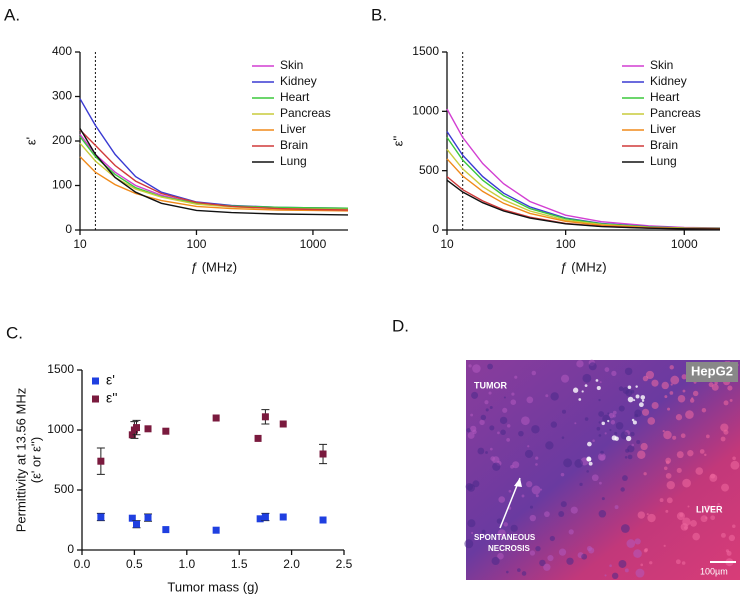  What do you see at coordinates (675, 113) in the screenshot?
I see `legend-label: Pancreas` at bounding box center [675, 113].